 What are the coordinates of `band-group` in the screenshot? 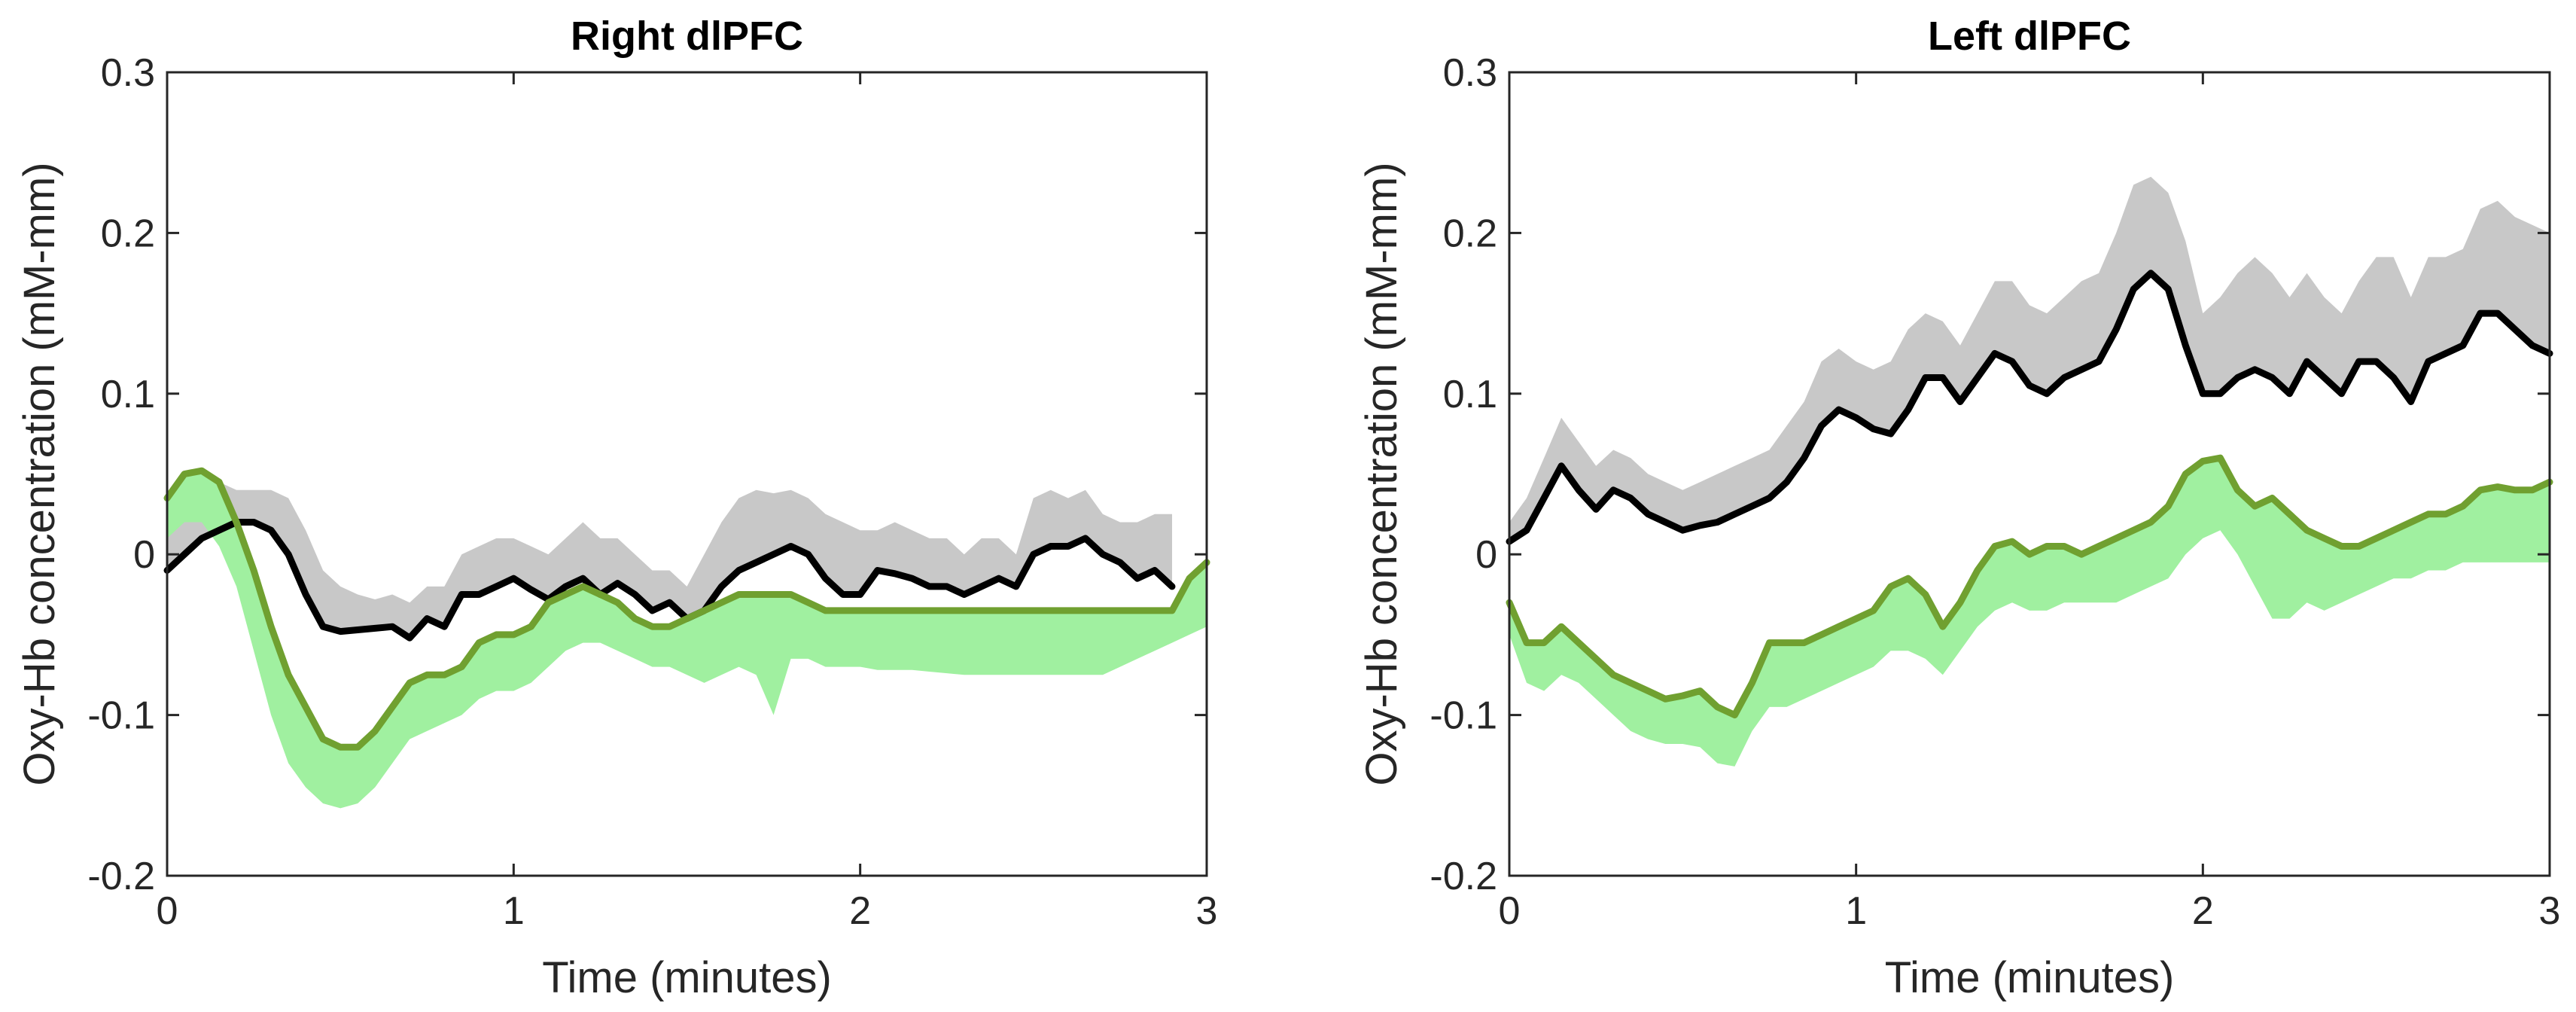 It's located at (687, 640).